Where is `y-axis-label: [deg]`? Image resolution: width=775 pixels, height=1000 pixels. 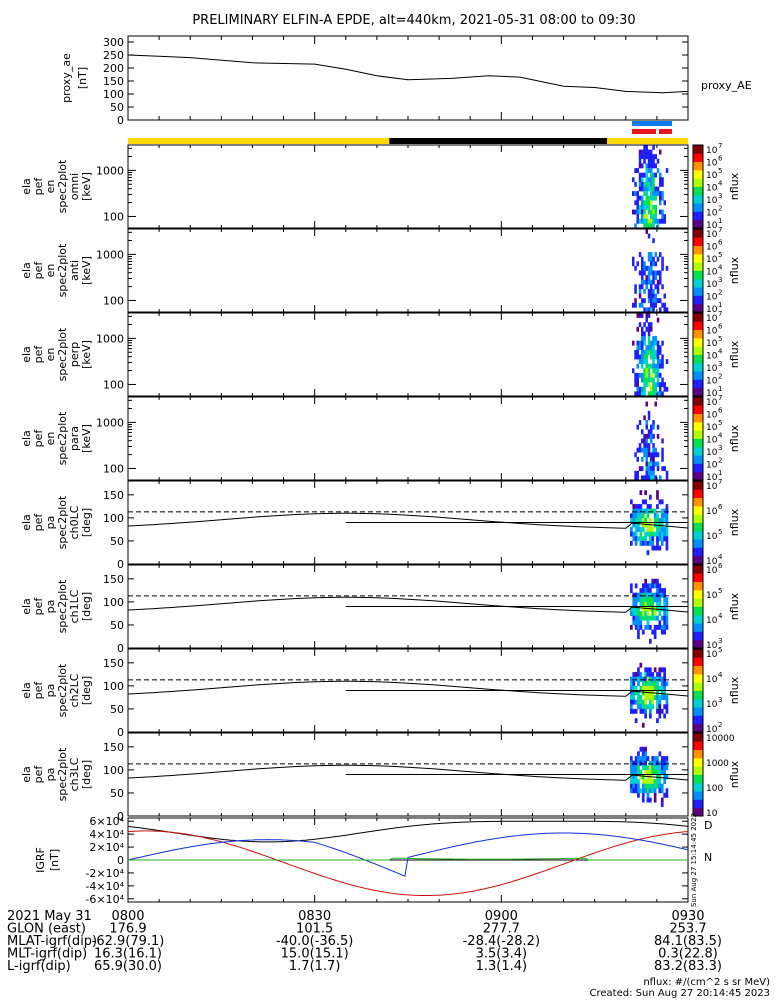 y-axis-label: [deg] is located at coordinates (86, 774).